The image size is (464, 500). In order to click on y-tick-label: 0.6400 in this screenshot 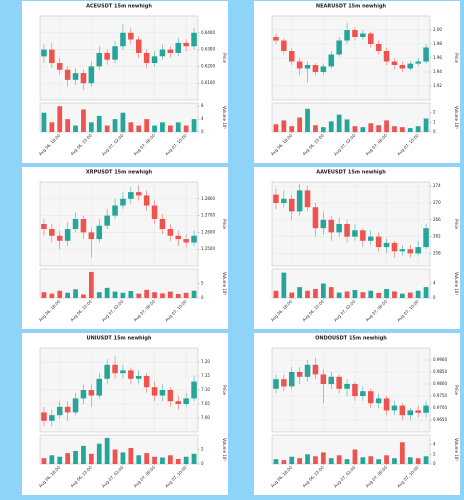, I will do `click(208, 32)`.